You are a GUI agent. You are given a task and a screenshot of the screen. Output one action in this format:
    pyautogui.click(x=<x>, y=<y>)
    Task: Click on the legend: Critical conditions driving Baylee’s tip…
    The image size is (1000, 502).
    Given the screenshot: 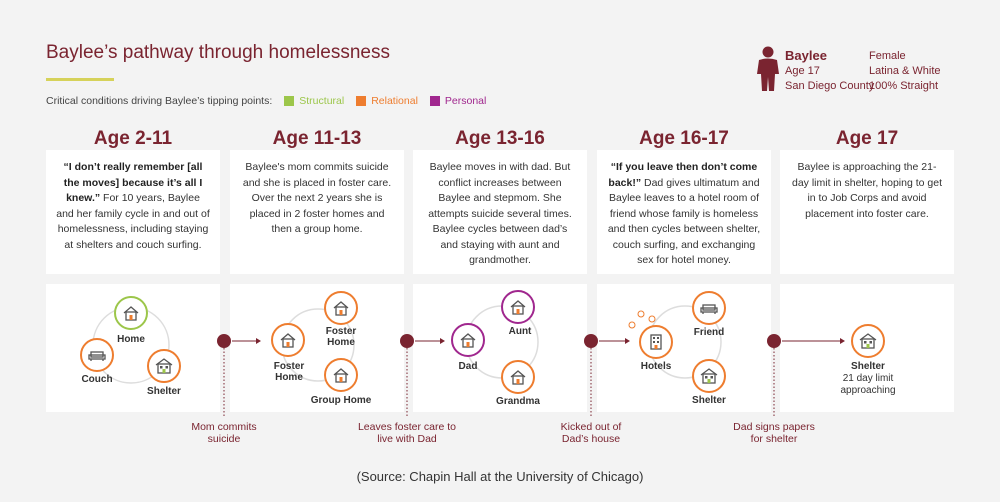 What is the action you would take?
    pyautogui.click(x=266, y=101)
    